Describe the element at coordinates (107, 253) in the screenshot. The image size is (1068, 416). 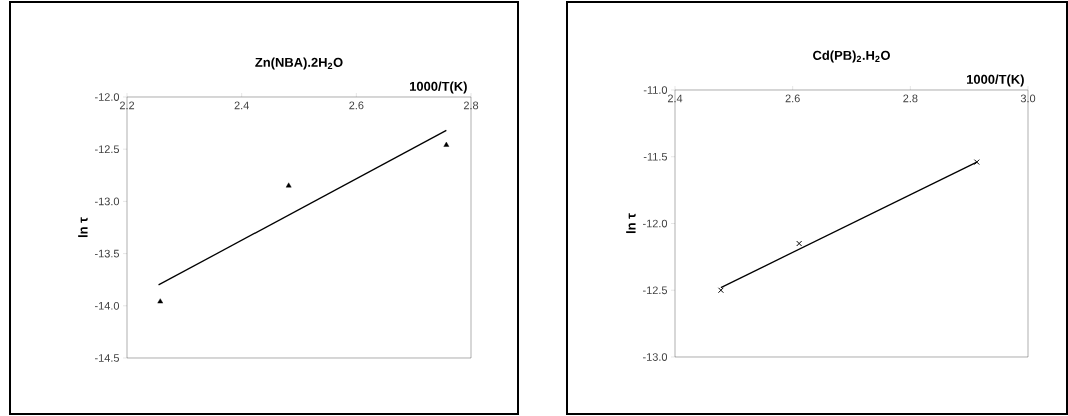
I see `y-tick-label: -13.5` at that location.